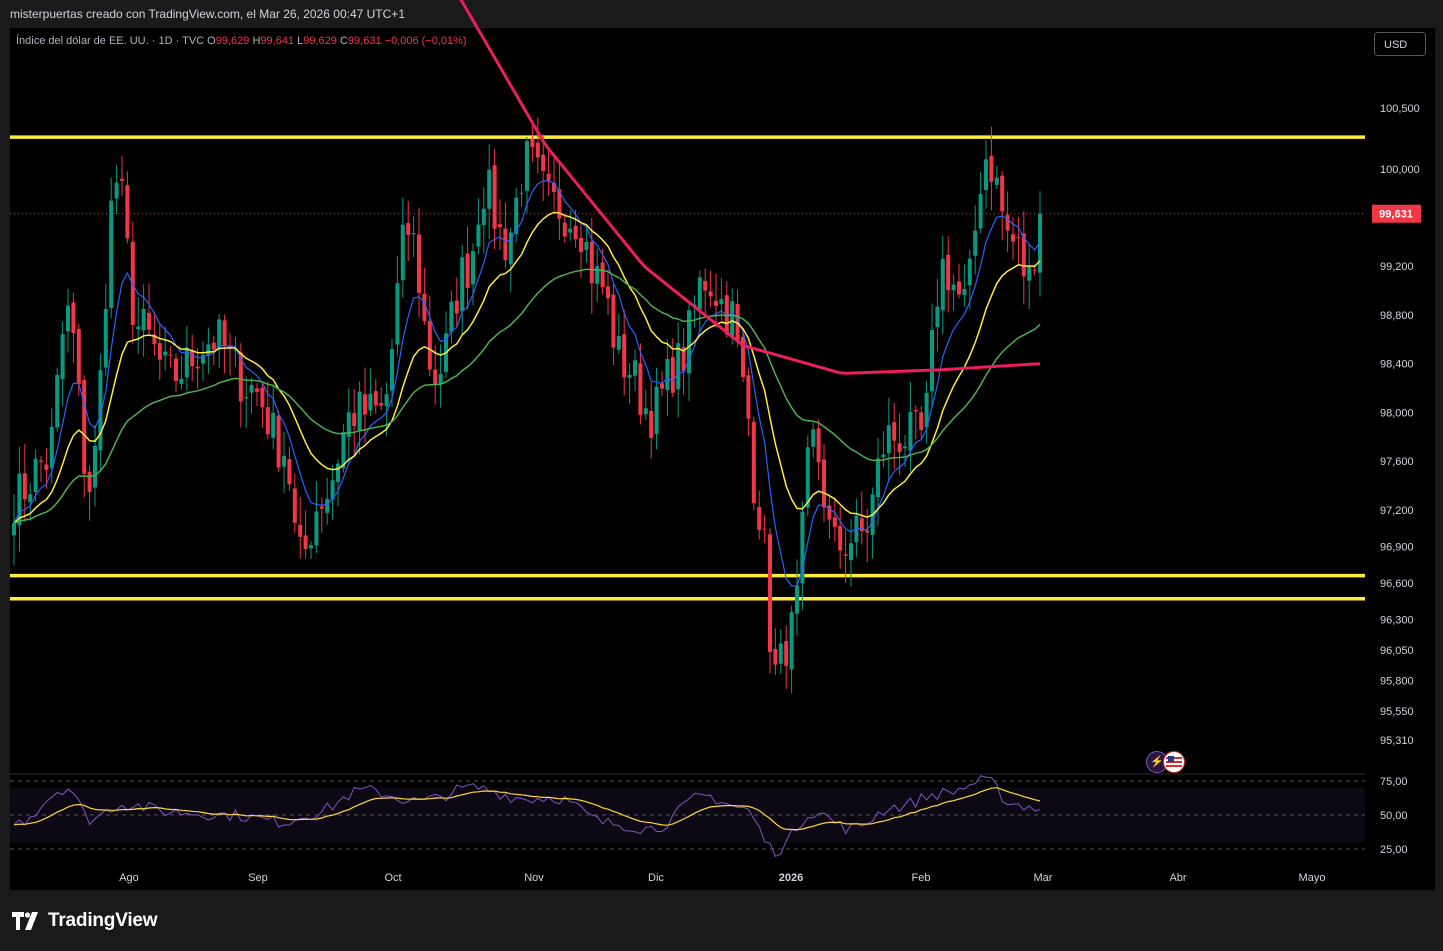 The image size is (1443, 951). What do you see at coordinates (425, 41) in the screenshot?
I see `change-value: −0,006 (−0,01%)` at bounding box center [425, 41].